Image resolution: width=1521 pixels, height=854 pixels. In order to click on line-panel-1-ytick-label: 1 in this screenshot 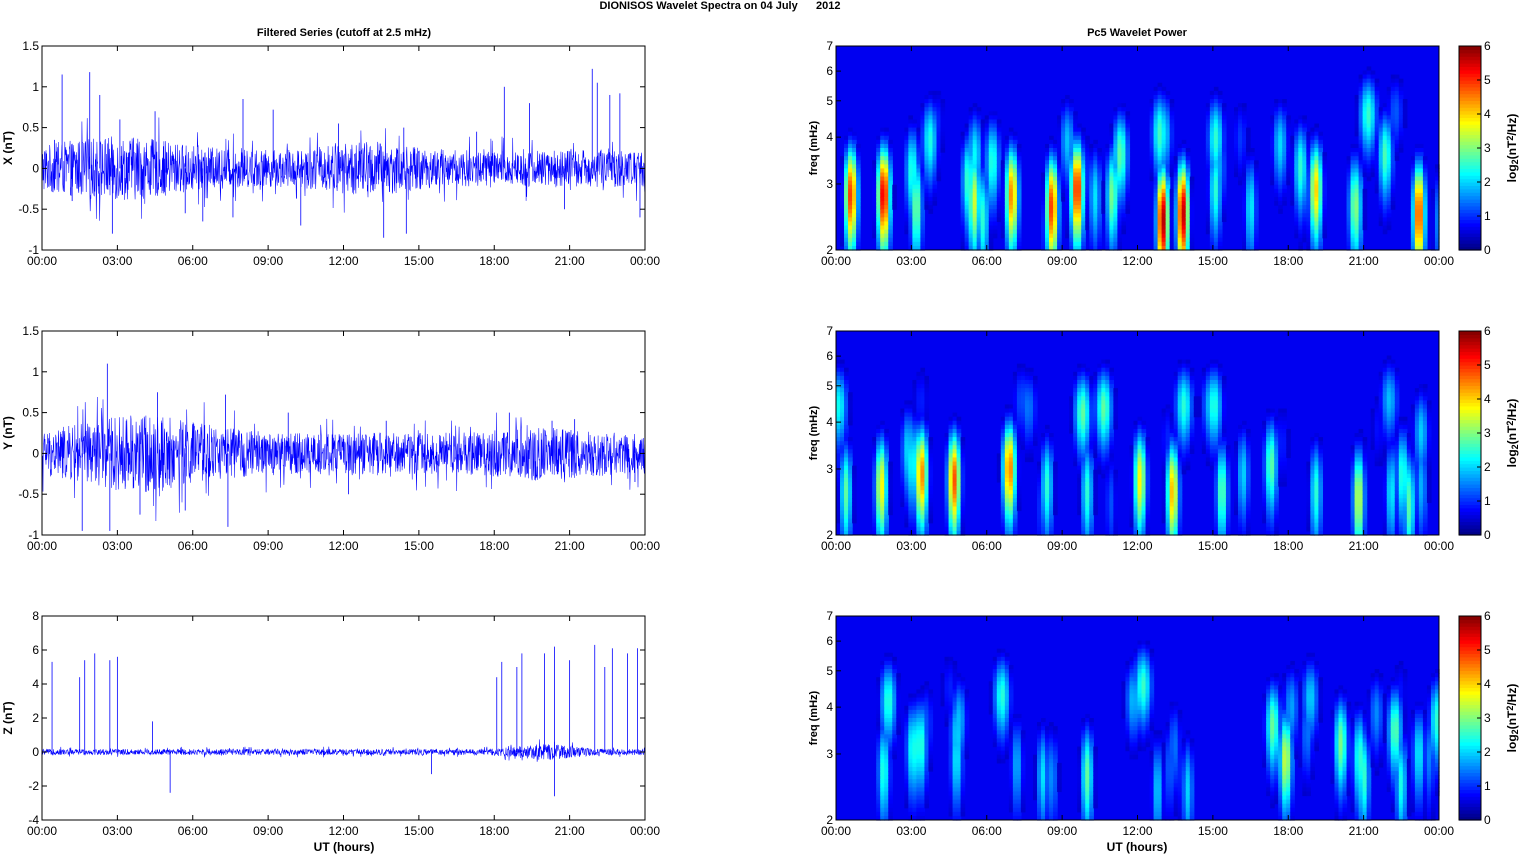, I will do `click(35, 87)`.